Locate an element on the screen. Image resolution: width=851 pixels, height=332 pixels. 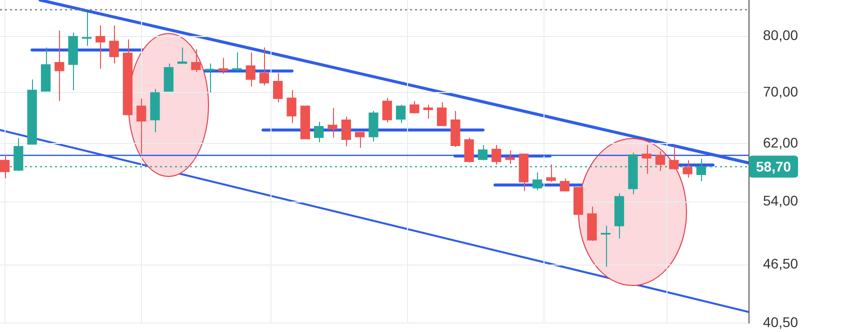
y-tick-label: 54,00 is located at coordinates (780, 200).